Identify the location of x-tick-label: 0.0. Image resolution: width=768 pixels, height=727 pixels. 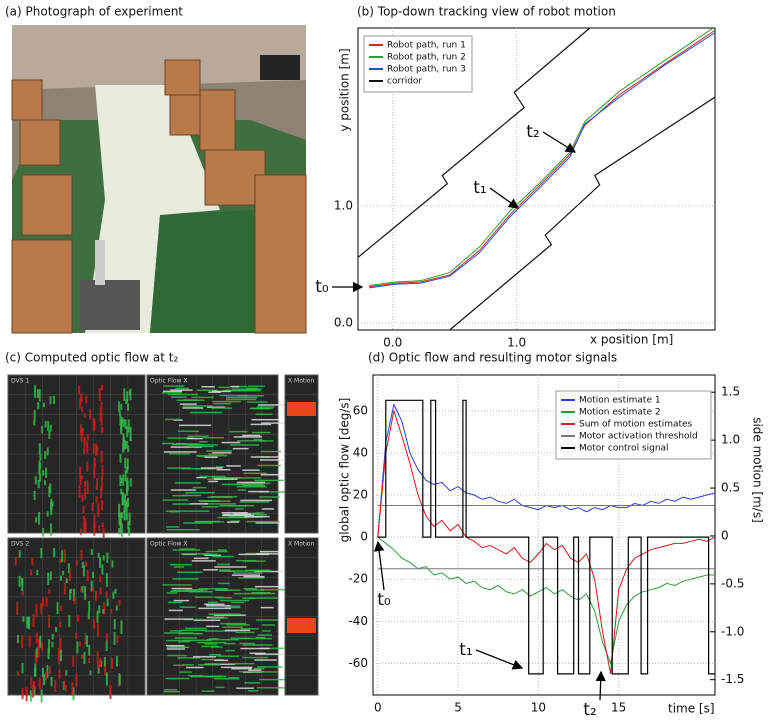
(392, 343).